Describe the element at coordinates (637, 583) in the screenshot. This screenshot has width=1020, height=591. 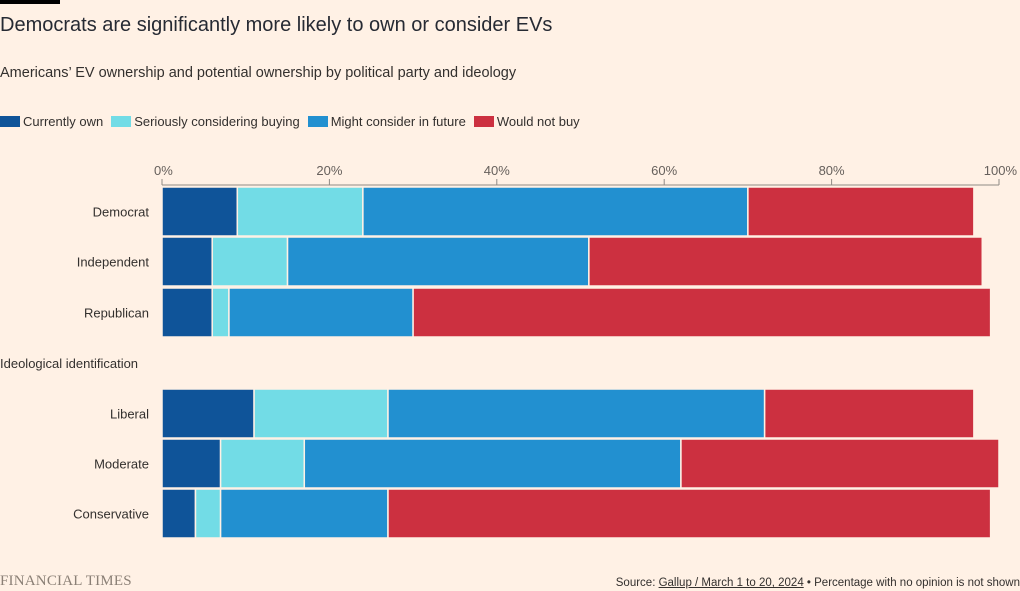
I see `source-prefix: Source:` at that location.